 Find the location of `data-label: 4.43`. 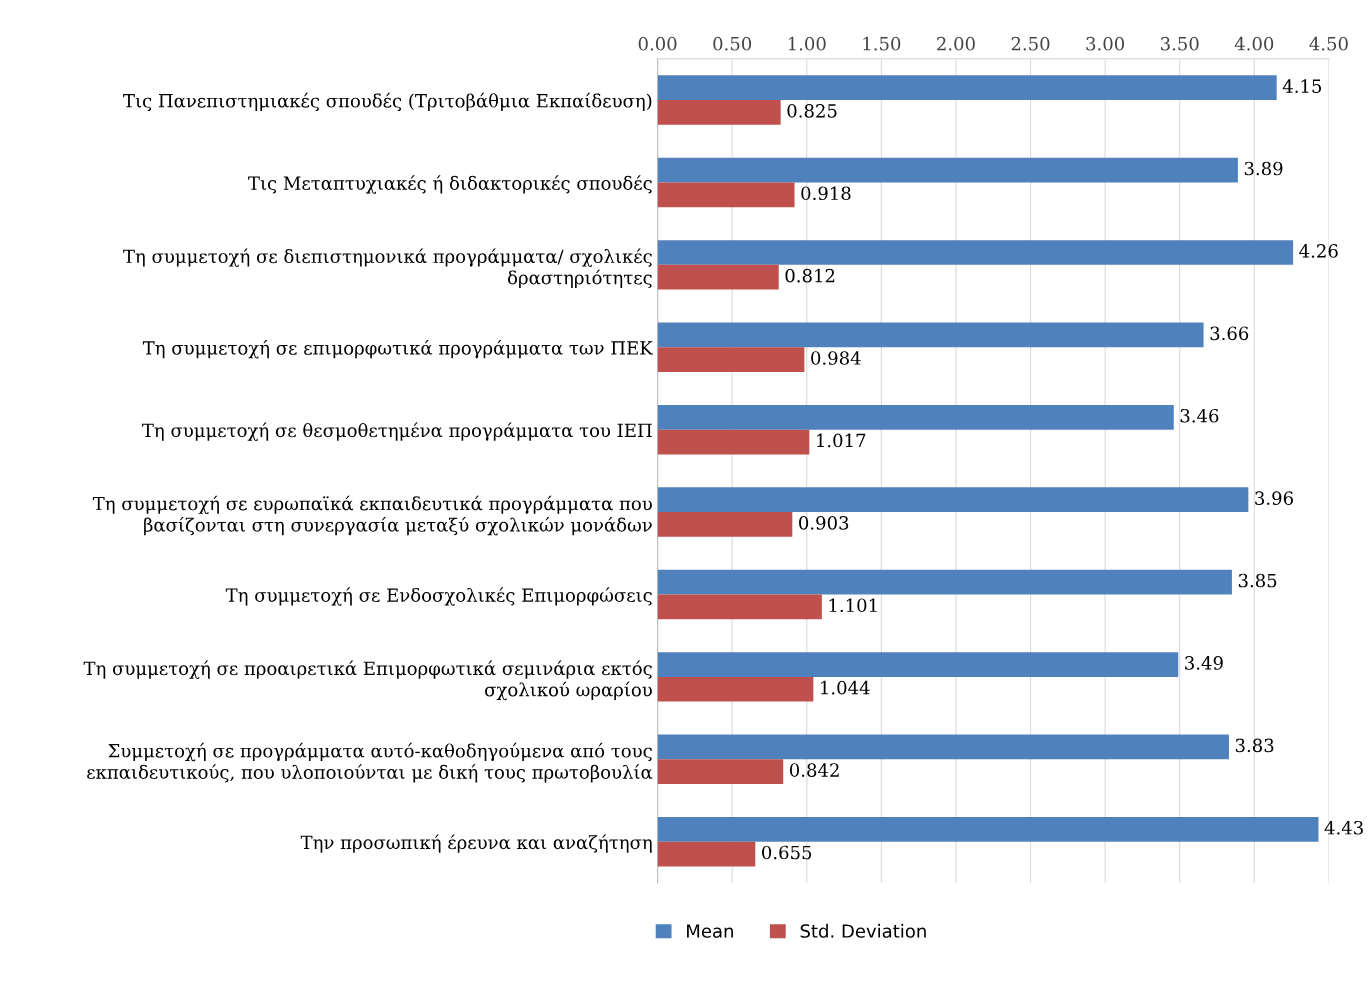

data-label: 4.43 is located at coordinates (1343, 827).